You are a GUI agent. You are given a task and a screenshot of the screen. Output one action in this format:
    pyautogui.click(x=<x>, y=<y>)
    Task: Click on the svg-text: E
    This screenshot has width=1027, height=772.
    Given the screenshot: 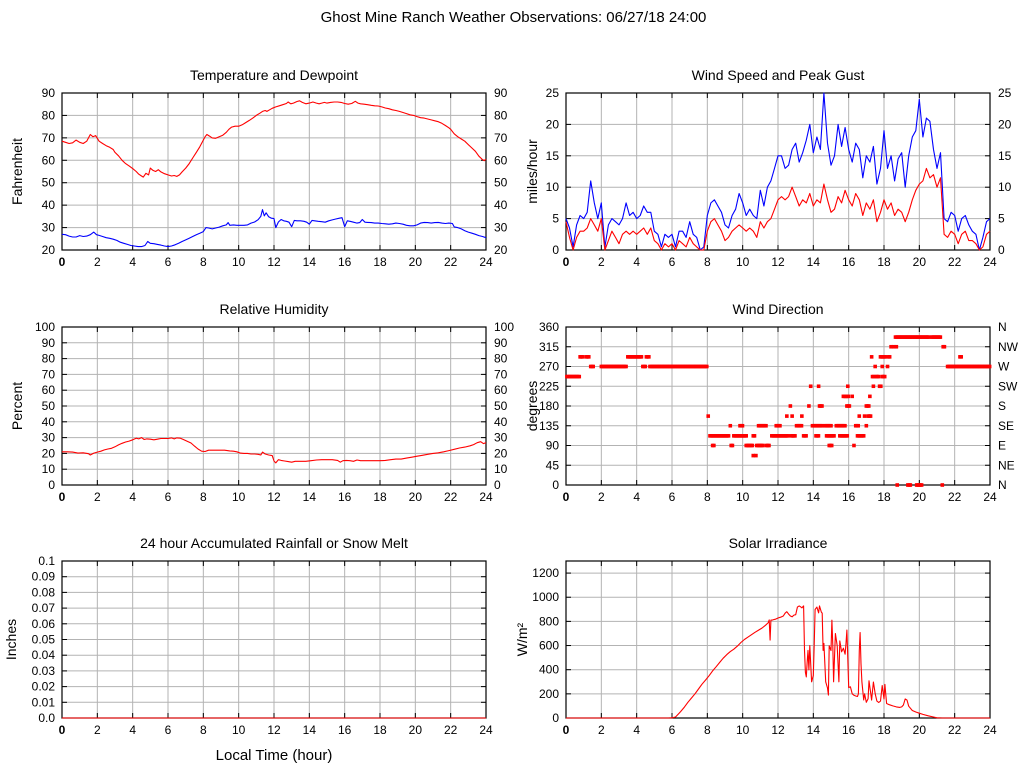 What is the action you would take?
    pyautogui.click(x=1002, y=446)
    